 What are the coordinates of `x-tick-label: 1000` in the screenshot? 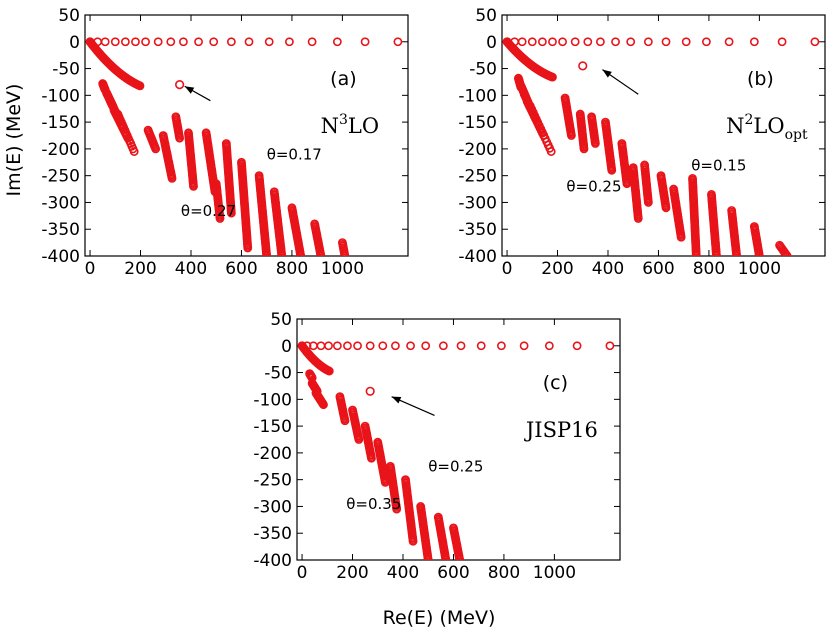 It's located at (759, 269).